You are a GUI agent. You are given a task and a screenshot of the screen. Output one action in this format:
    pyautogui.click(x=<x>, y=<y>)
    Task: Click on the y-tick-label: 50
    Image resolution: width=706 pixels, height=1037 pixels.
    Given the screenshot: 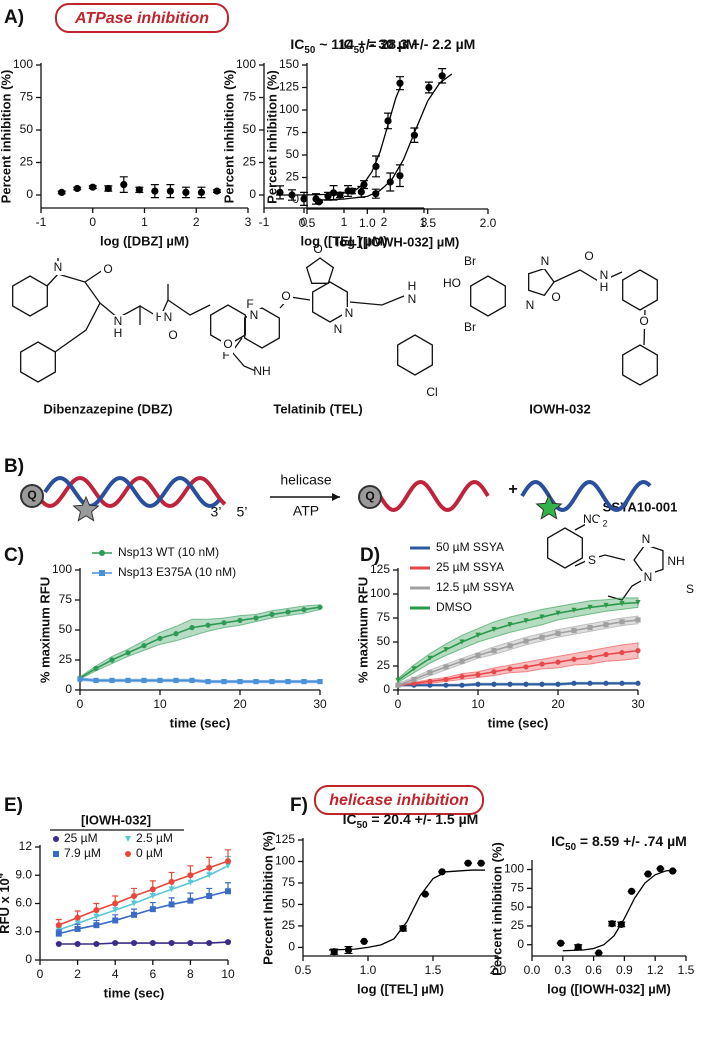 What is the action you would take?
    pyautogui.click(x=289, y=904)
    